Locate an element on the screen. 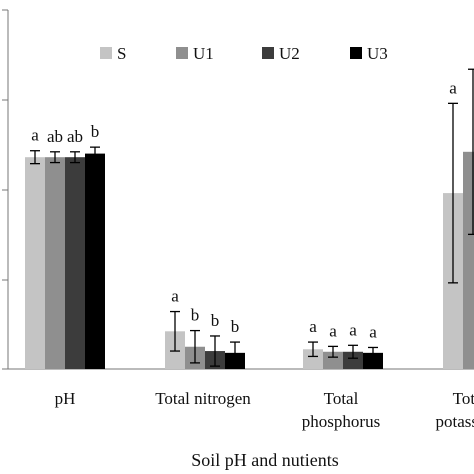 This screenshot has height=474, width=474. legend-label: S is located at coordinates (121, 53).